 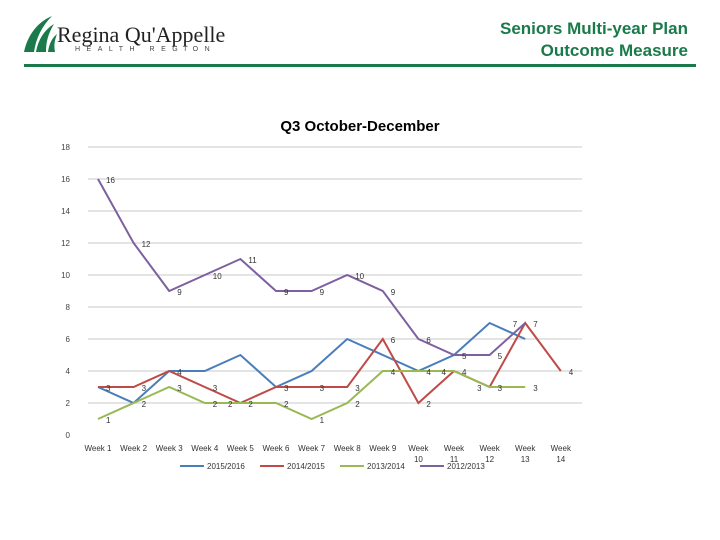 I want to click on y-tick-label: 8, so click(x=68, y=307).